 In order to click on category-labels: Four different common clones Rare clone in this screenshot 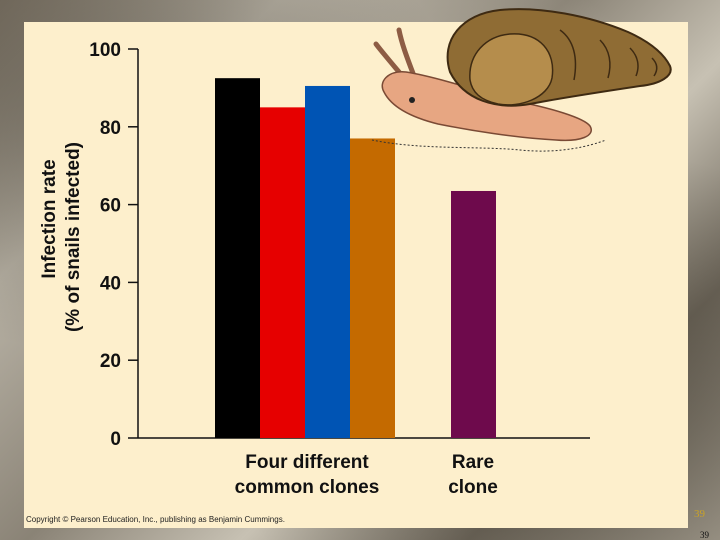, I will do `click(366, 475)`.